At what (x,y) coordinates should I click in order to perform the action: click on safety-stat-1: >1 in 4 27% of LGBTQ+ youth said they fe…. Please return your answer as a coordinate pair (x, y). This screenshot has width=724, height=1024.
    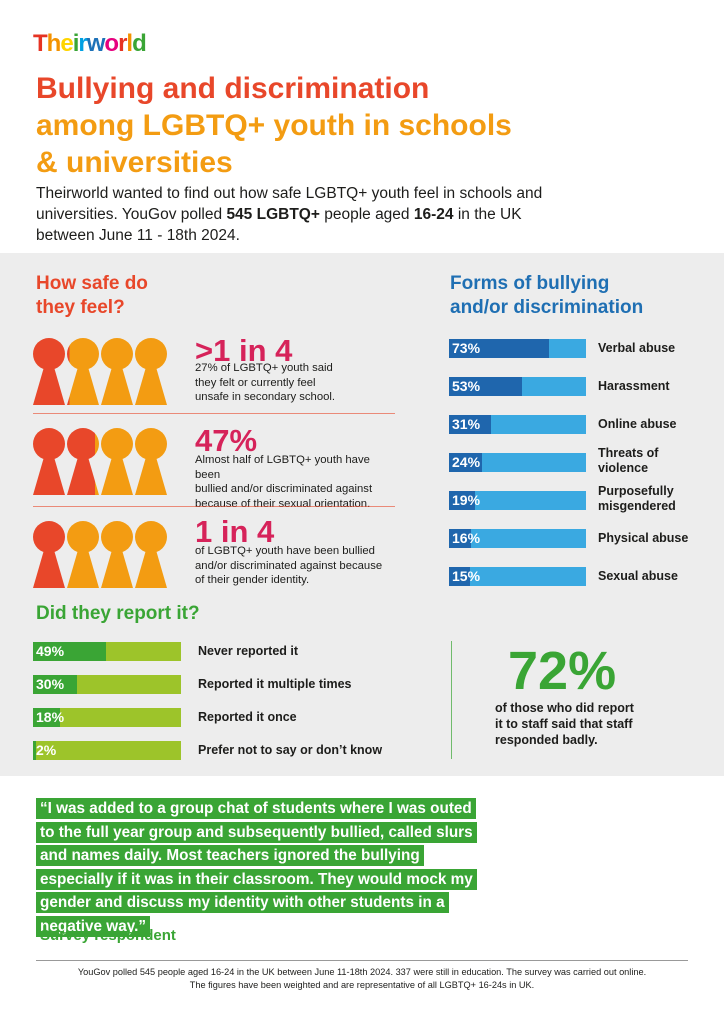
    Looking at the image, I should click on (214, 371).